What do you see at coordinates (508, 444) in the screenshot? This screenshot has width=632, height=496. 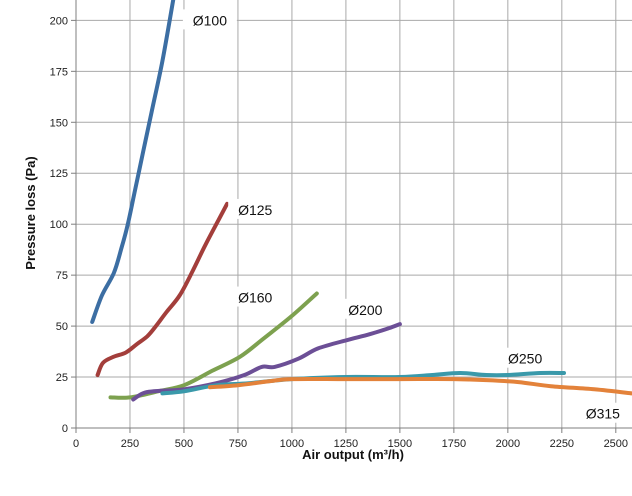 I see `x-tick-label: 2000` at bounding box center [508, 444].